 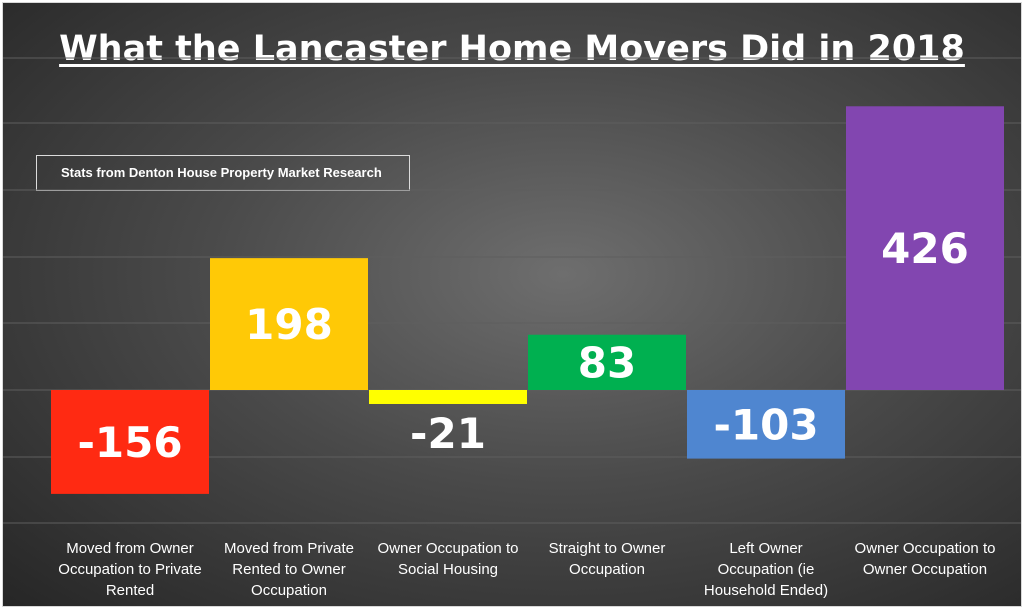 I want to click on data-label: -21, so click(x=448, y=433).